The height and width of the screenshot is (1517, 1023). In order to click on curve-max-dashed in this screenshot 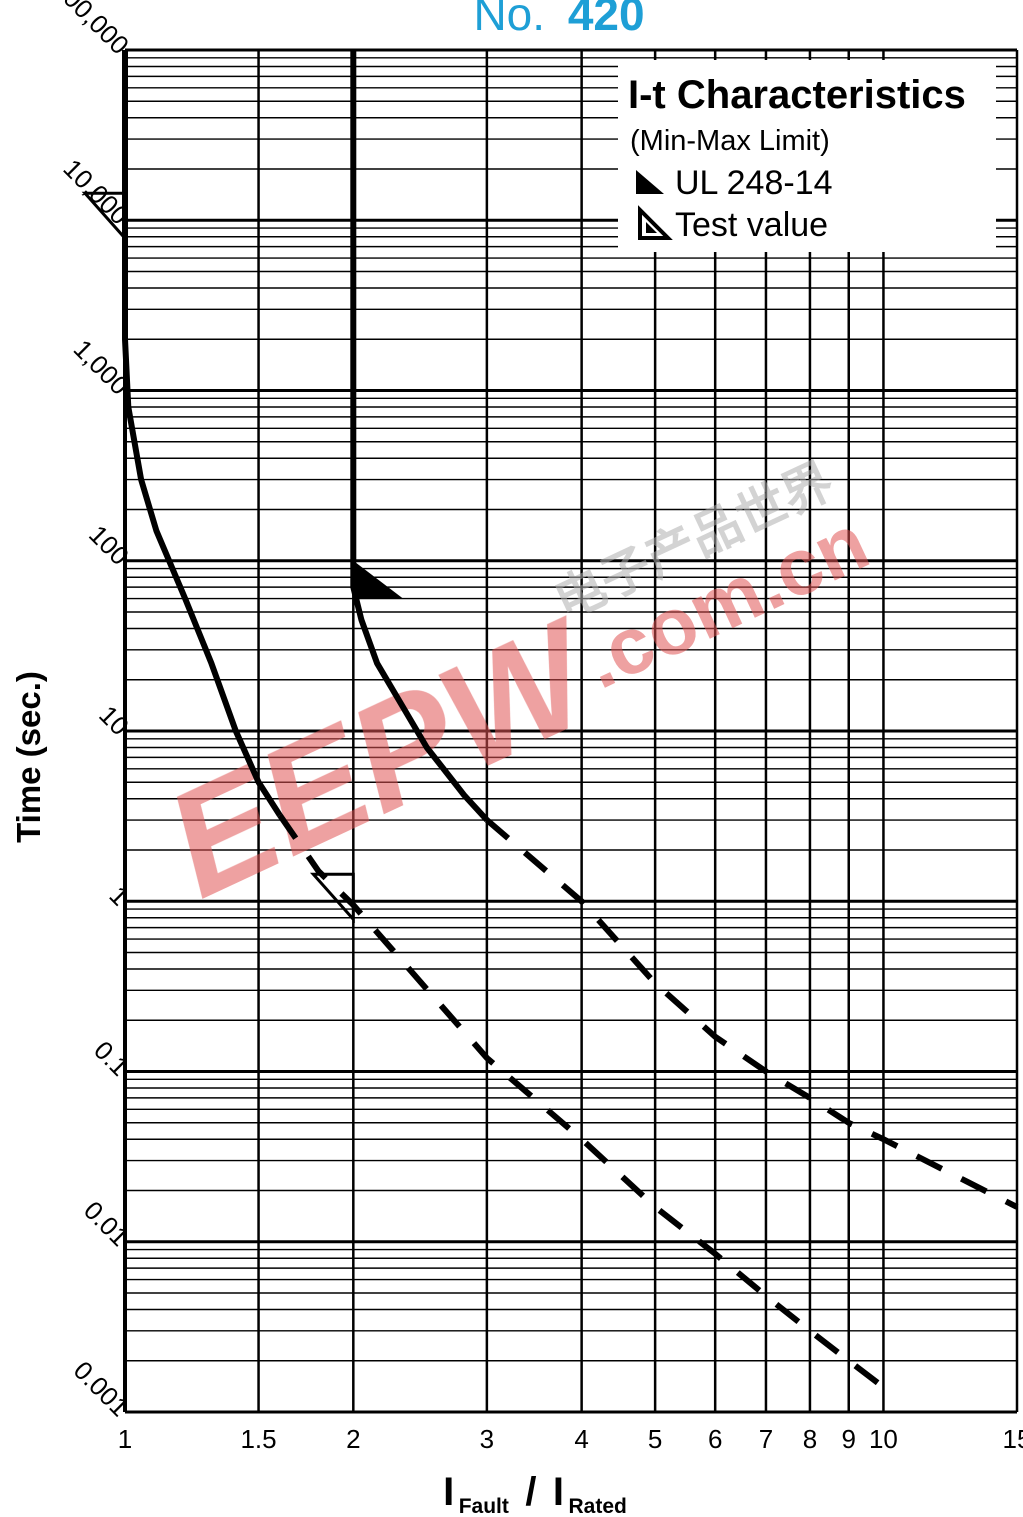, I will do `click(751, 1013)`.